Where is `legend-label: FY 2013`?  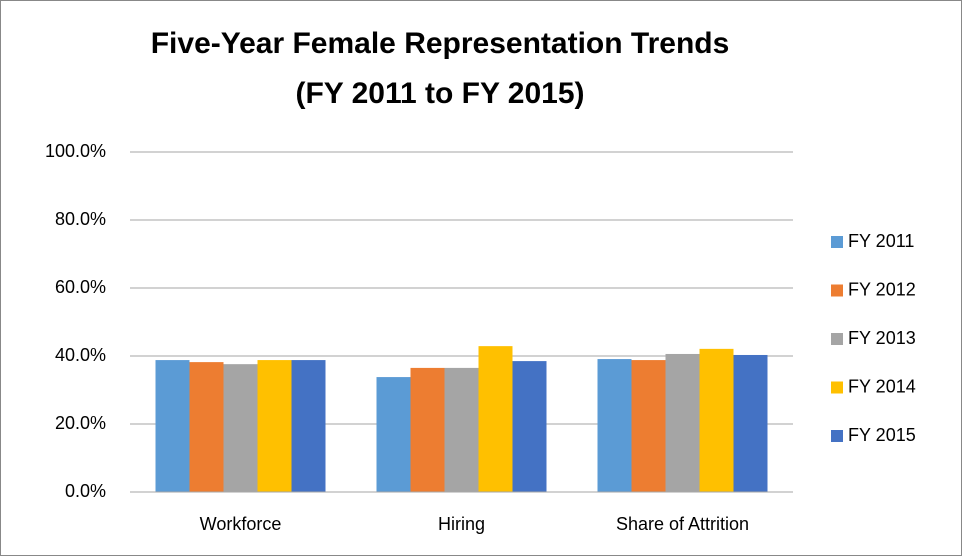 legend-label: FY 2013 is located at coordinates (882, 338).